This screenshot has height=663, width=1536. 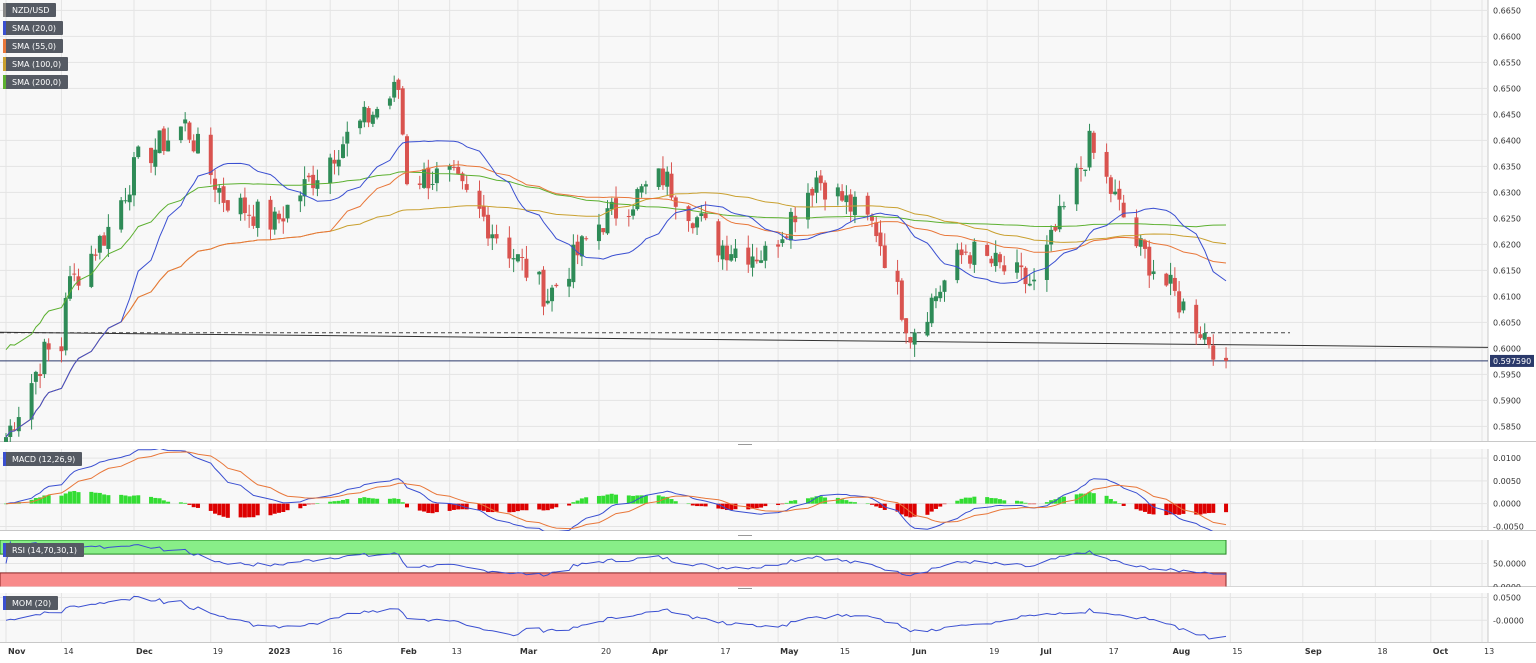 I want to click on axis-tick-label: 0.6100, so click(x=1507, y=296).